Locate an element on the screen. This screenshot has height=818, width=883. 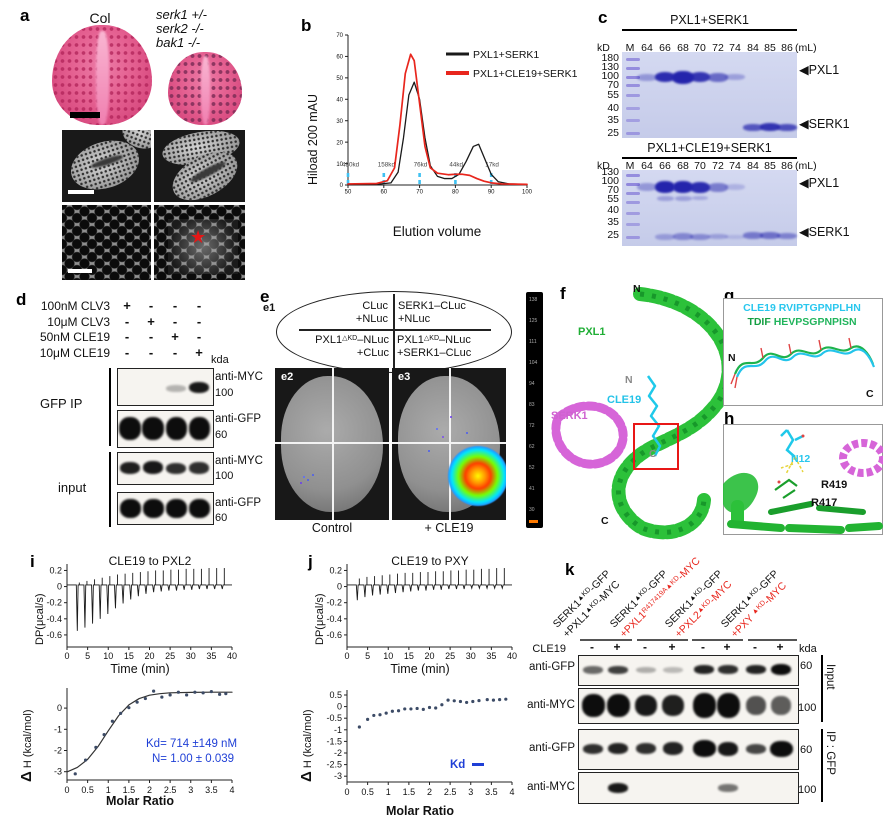
scale-value: 125 is located at coordinates (533, 321).